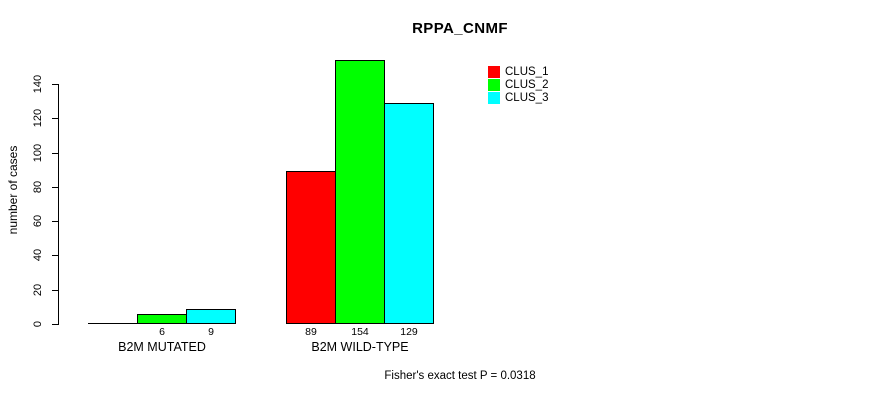  I want to click on bar-value-label: 129, so click(409, 332).